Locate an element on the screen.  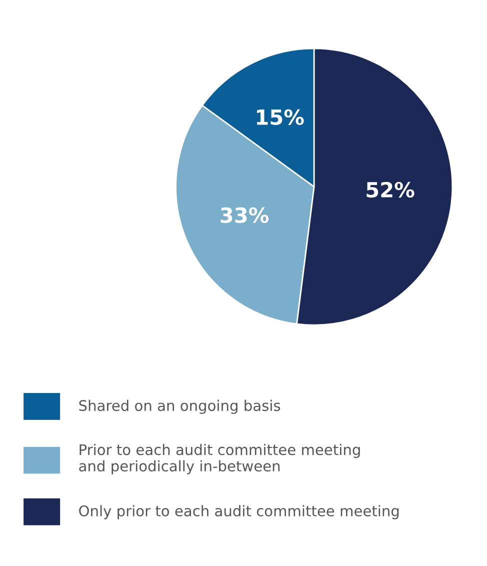
legend-label: Prior to each audit committee meeting and periodically in-between is located at coordinates (219, 459).